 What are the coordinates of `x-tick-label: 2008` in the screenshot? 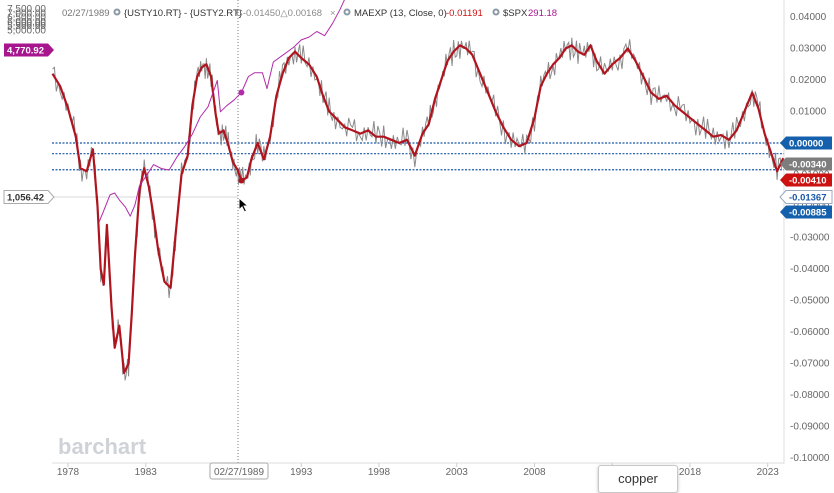 It's located at (534, 472).